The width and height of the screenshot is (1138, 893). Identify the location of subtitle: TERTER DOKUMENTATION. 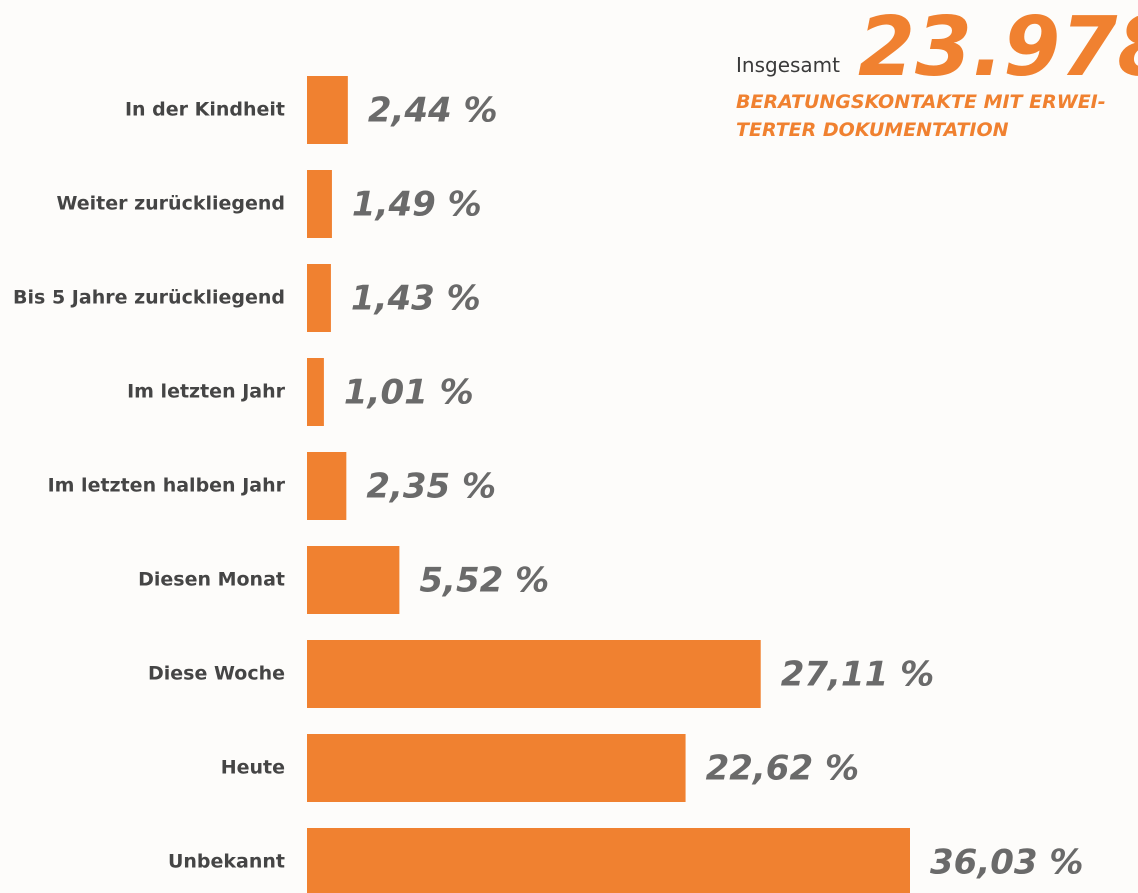
(872, 130).